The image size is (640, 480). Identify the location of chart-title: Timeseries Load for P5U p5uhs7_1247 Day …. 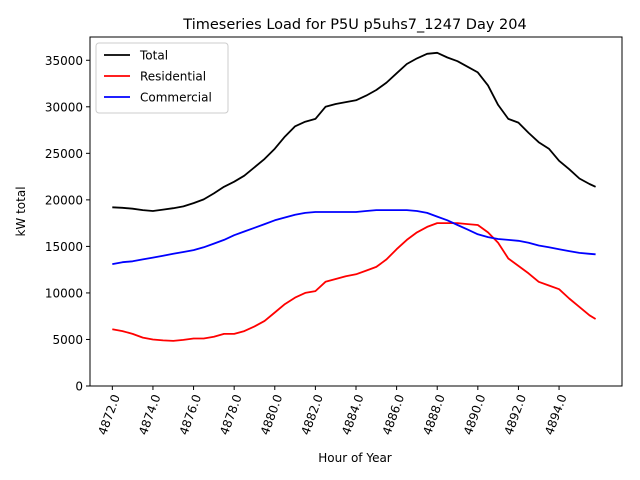
(354, 25).